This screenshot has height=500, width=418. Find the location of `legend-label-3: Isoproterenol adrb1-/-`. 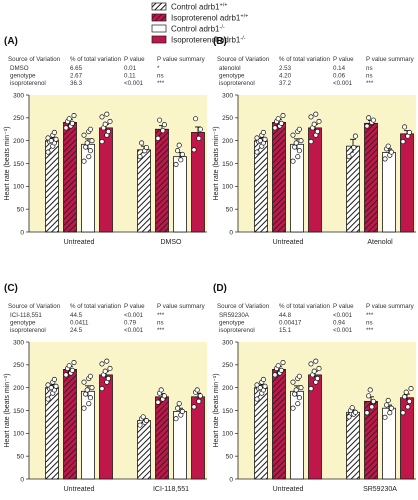

legend-label-3: Isoproterenol adrb1-/- is located at coordinates (208, 40).